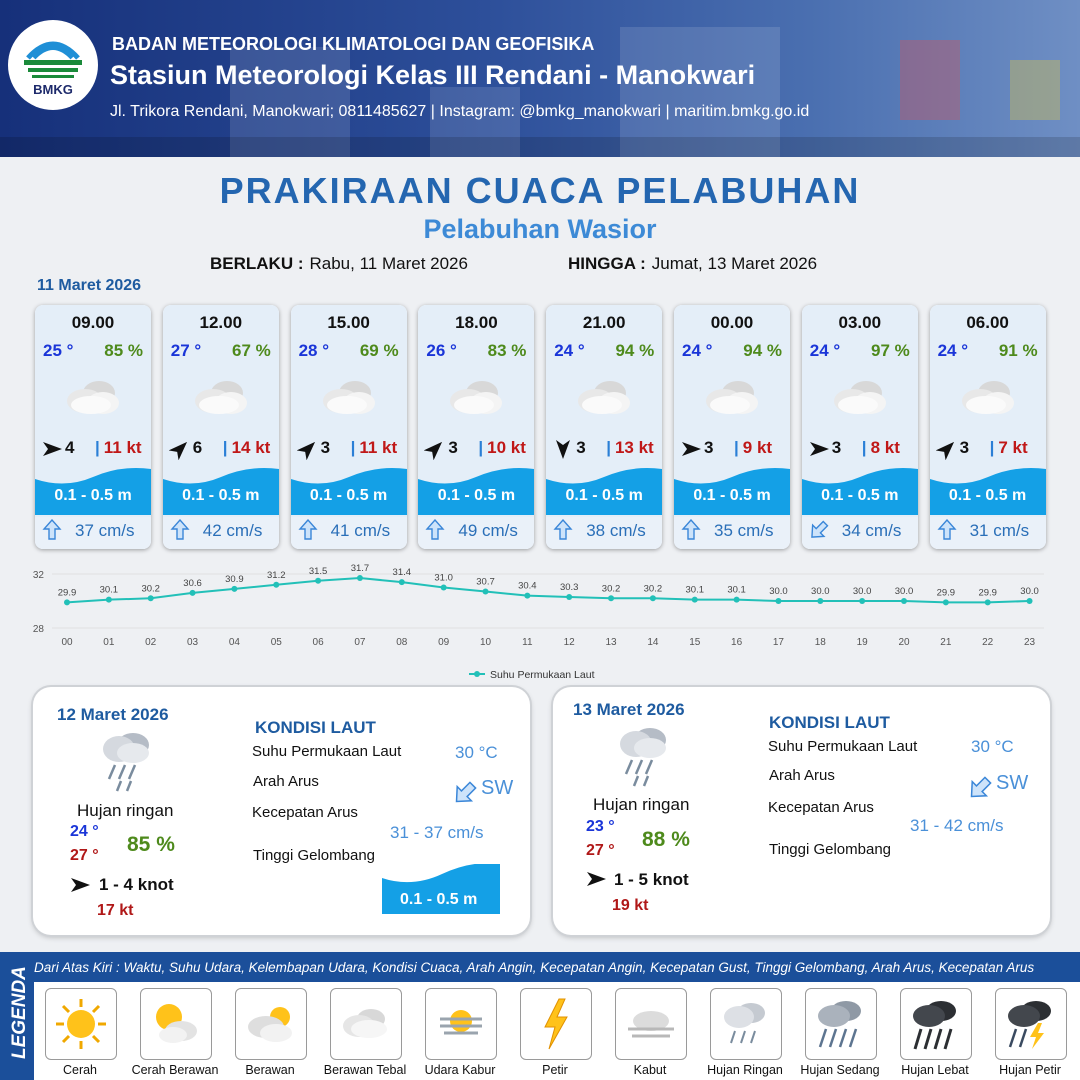  Describe the element at coordinates (1008, 447) in the screenshot. I see `gust-speed: | 7 kt` at that location.